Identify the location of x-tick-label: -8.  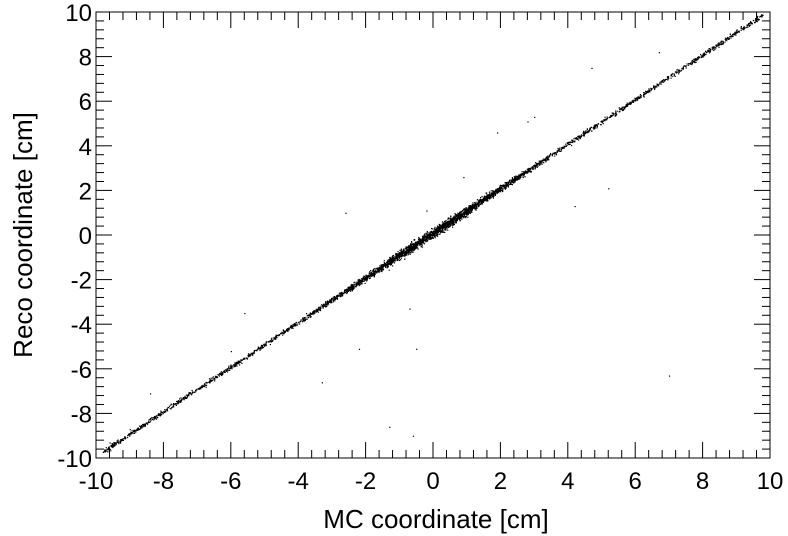
(163, 481).